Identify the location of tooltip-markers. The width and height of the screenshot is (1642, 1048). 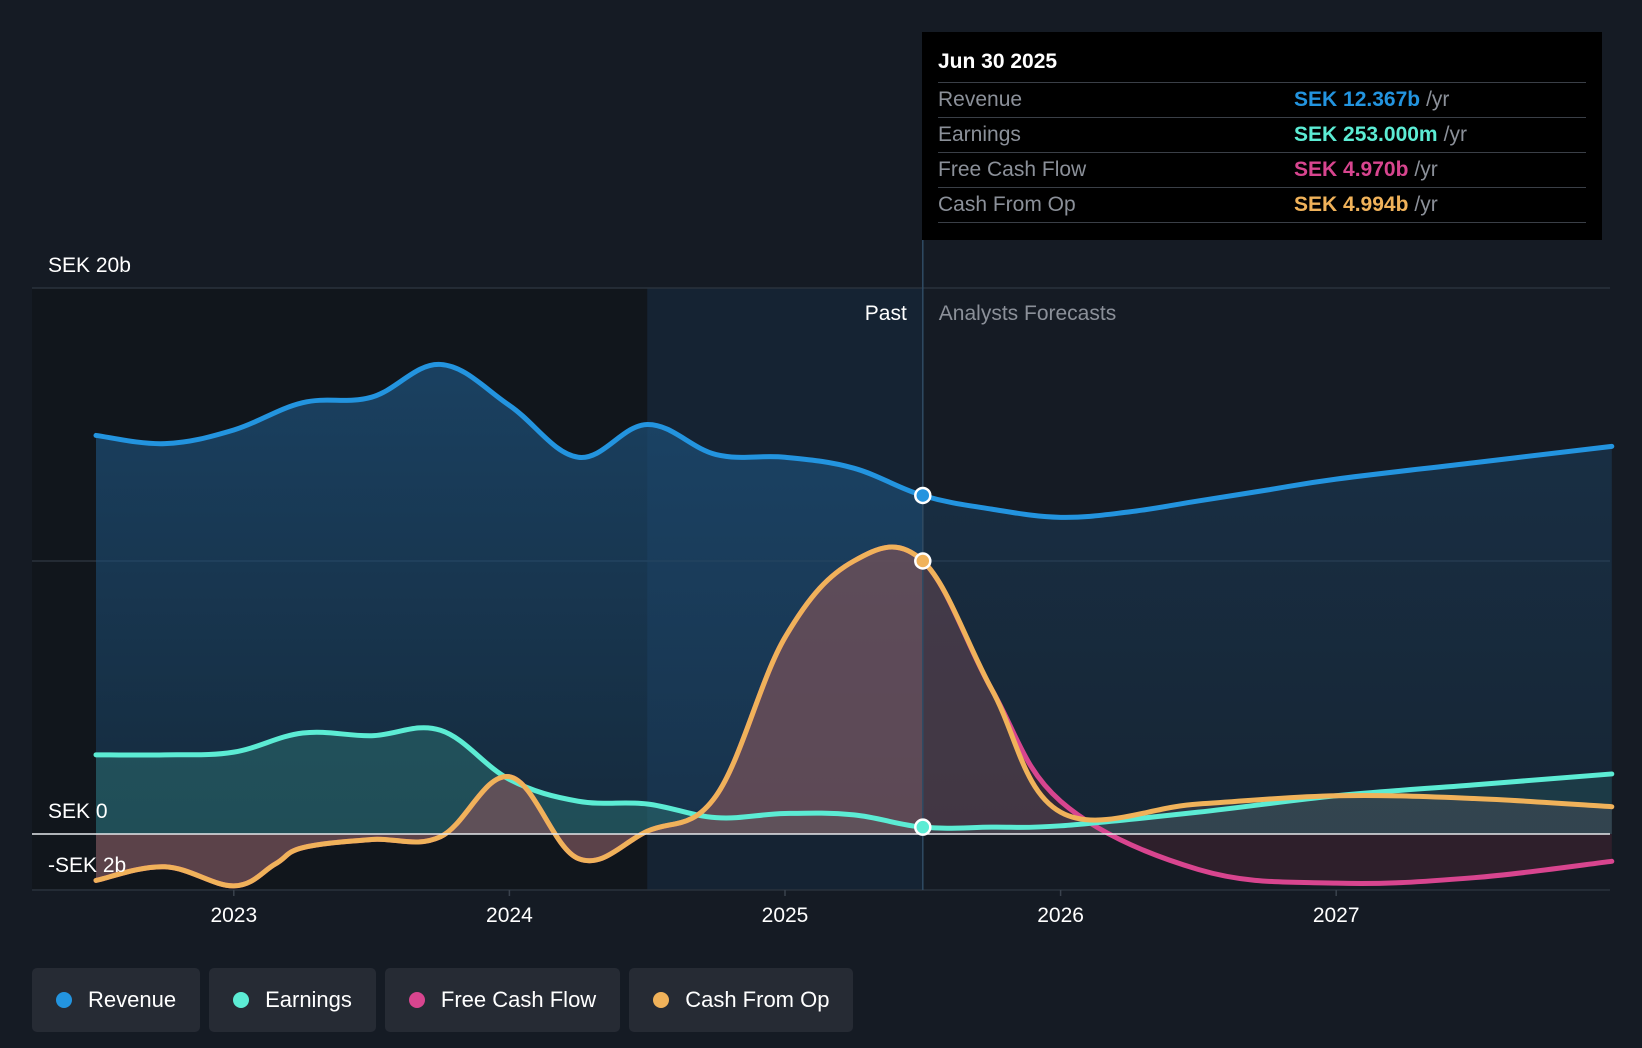
(923, 661).